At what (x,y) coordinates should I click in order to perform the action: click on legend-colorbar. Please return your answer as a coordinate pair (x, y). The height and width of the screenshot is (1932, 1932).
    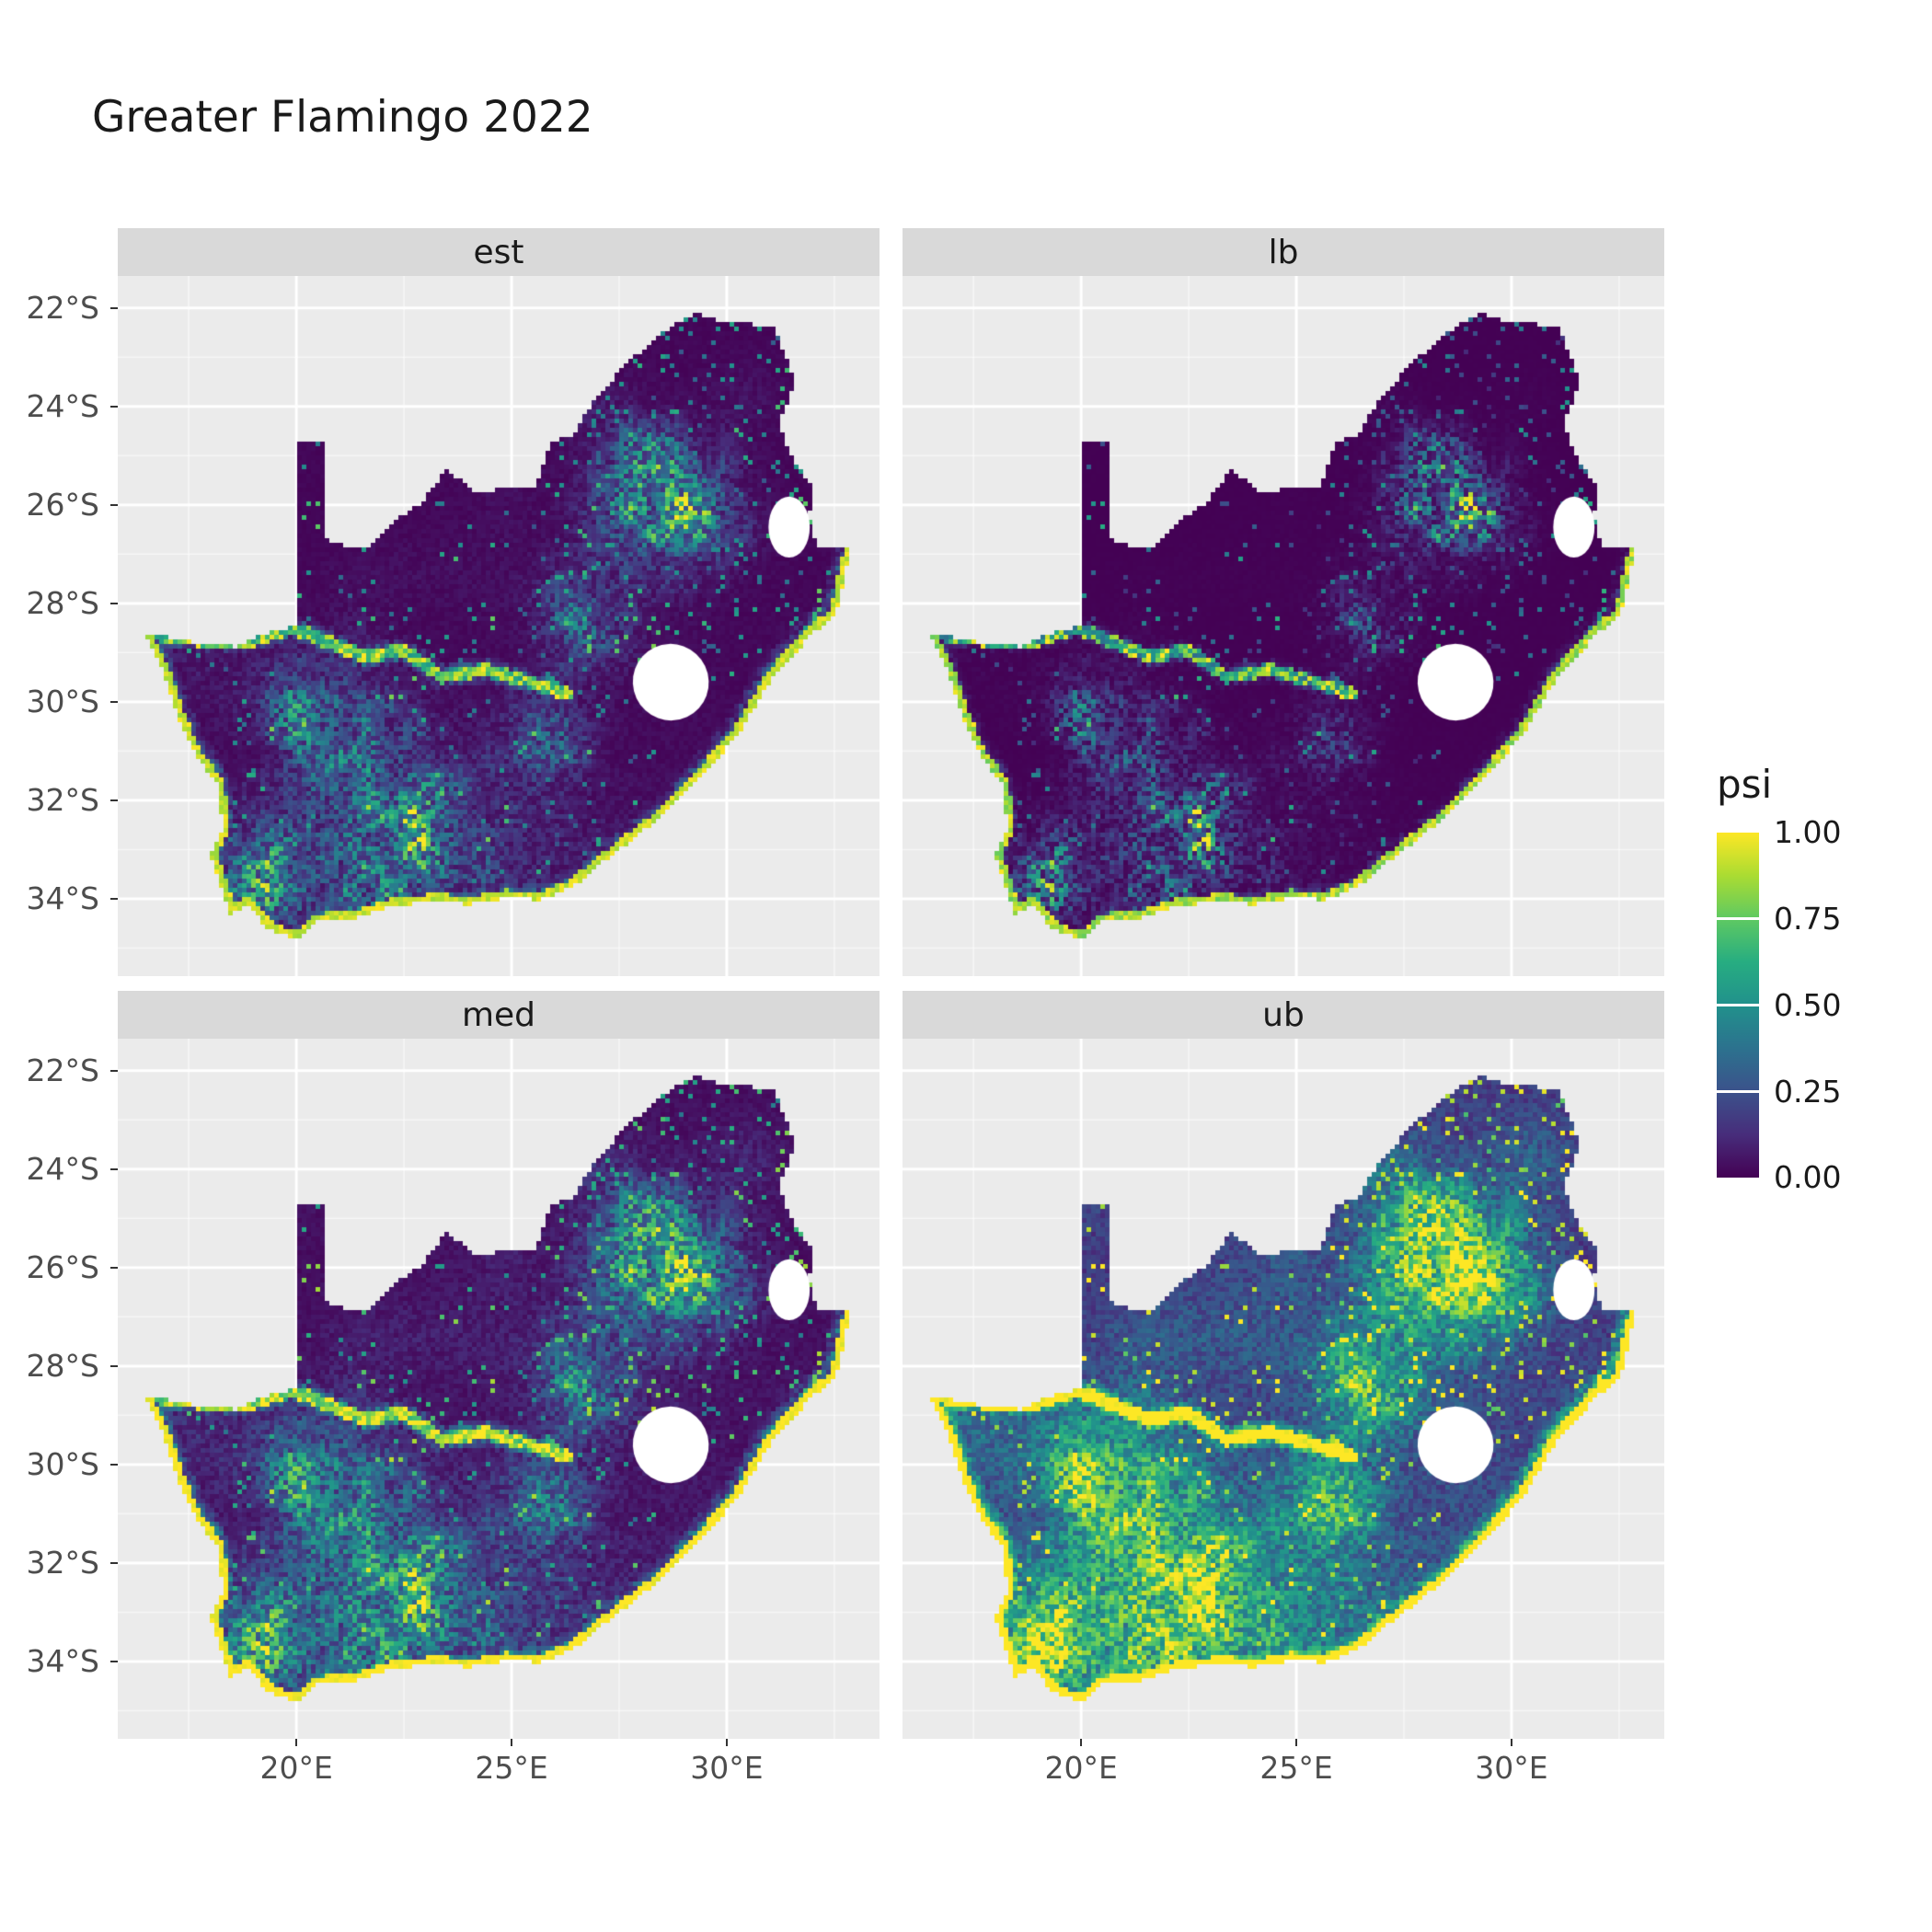
    Looking at the image, I should click on (1738, 1005).